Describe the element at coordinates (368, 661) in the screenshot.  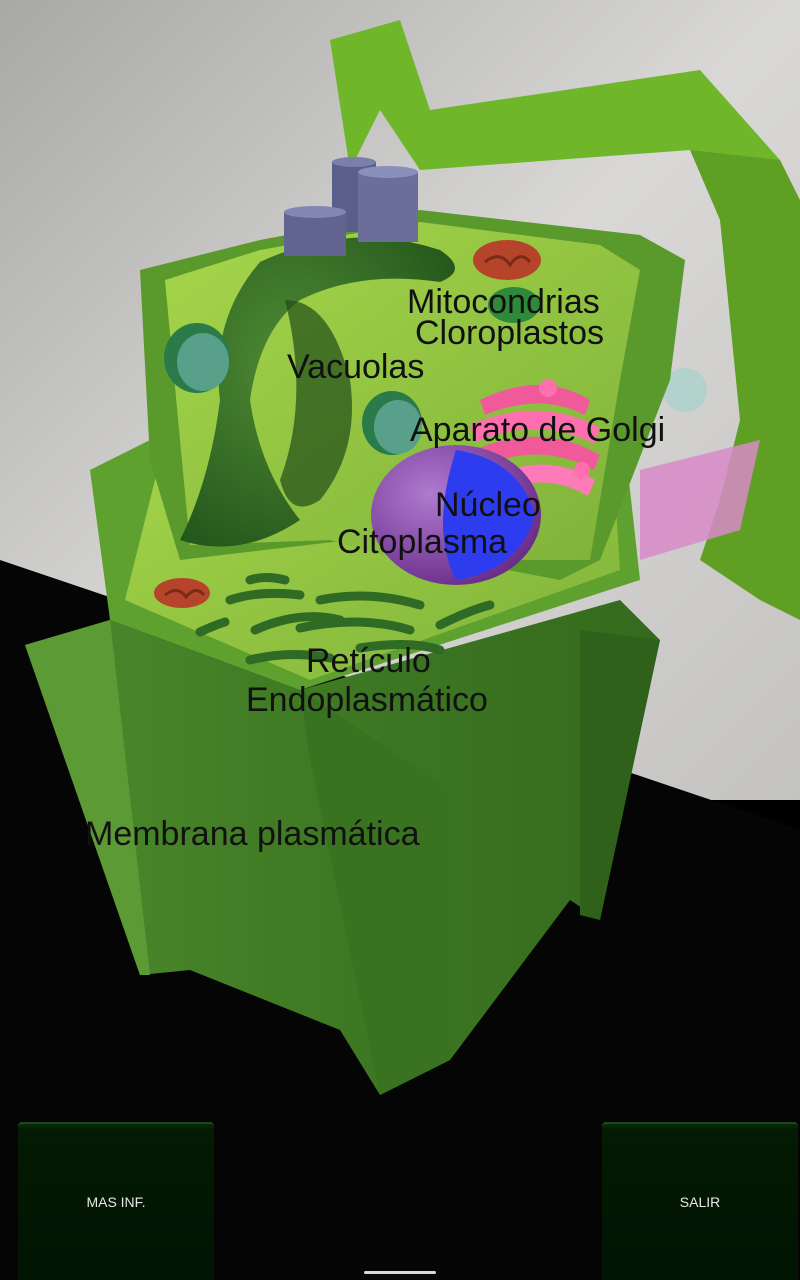
I see `label-reticulo: Retículo` at that location.